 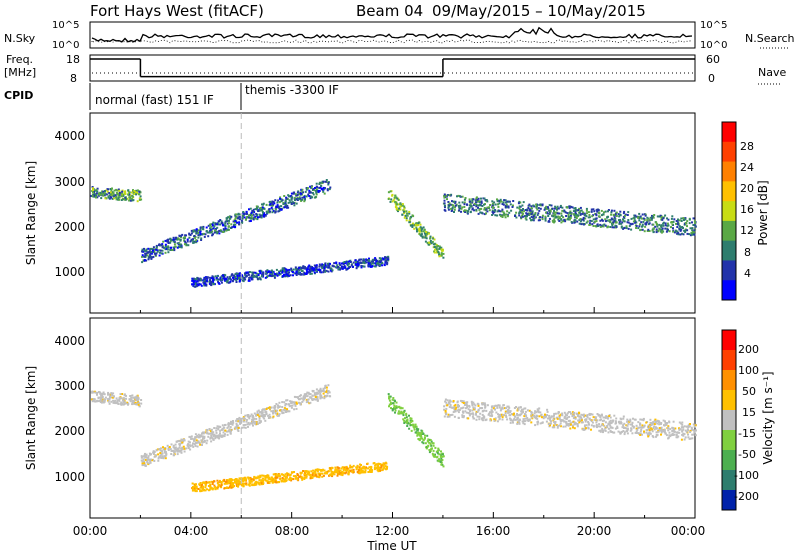 I want to click on power-colorbar-segment, so click(x=729, y=191).